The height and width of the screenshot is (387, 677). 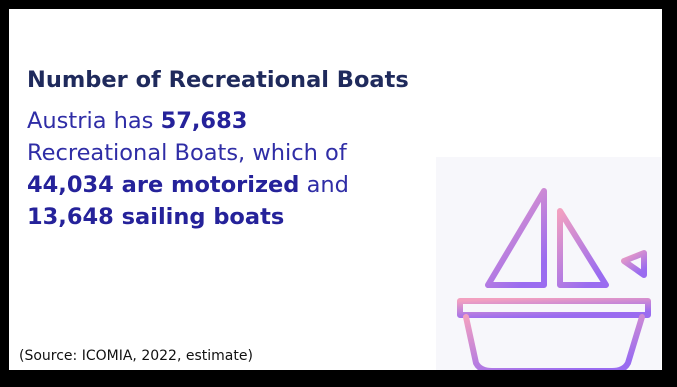 I want to click on hull, so click(x=554, y=342).